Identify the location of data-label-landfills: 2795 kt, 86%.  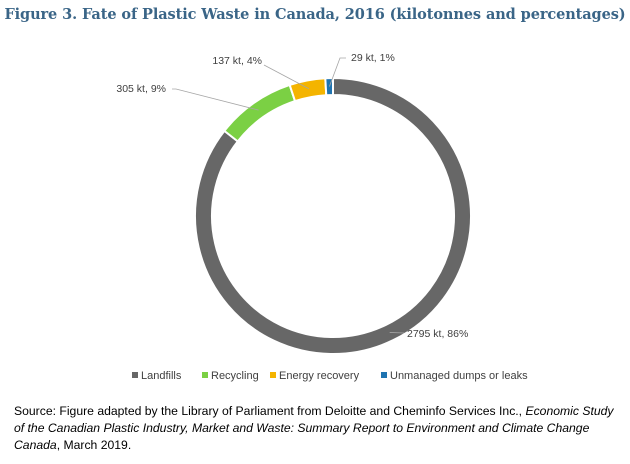
(437, 334).